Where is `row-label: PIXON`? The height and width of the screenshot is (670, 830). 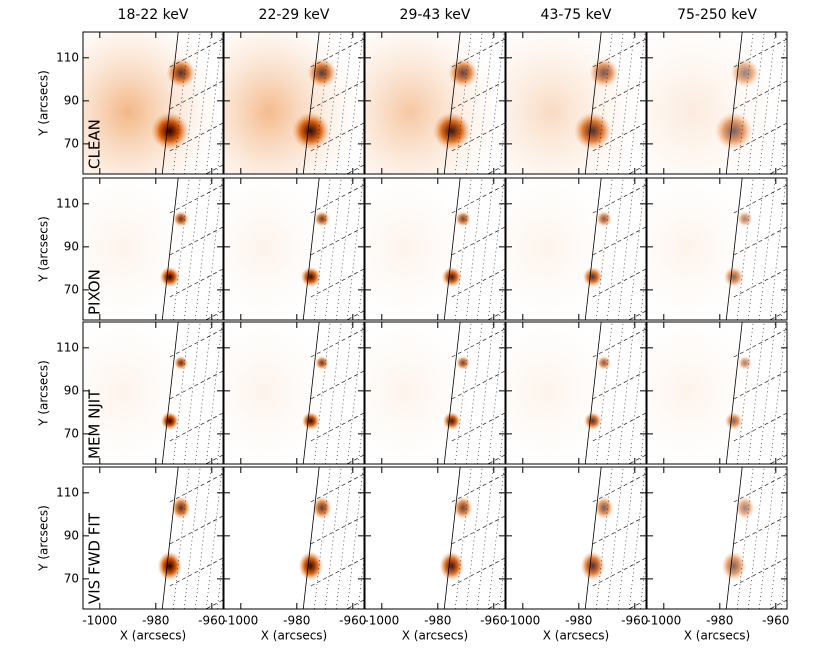
row-label: PIXON is located at coordinates (95, 292).